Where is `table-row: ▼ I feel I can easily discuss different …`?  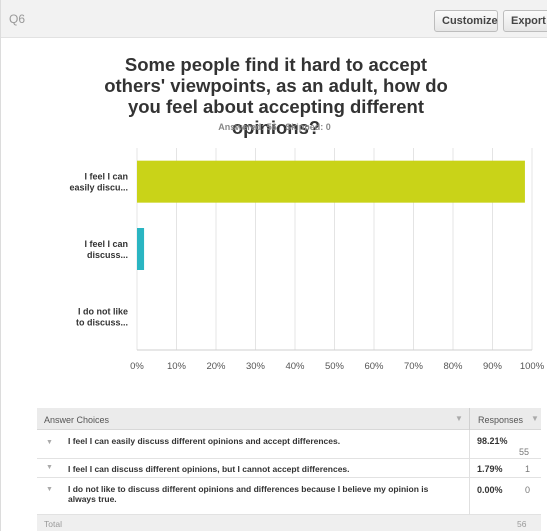 table-row: ▼ I feel I can easily discuss different … is located at coordinates (289, 444).